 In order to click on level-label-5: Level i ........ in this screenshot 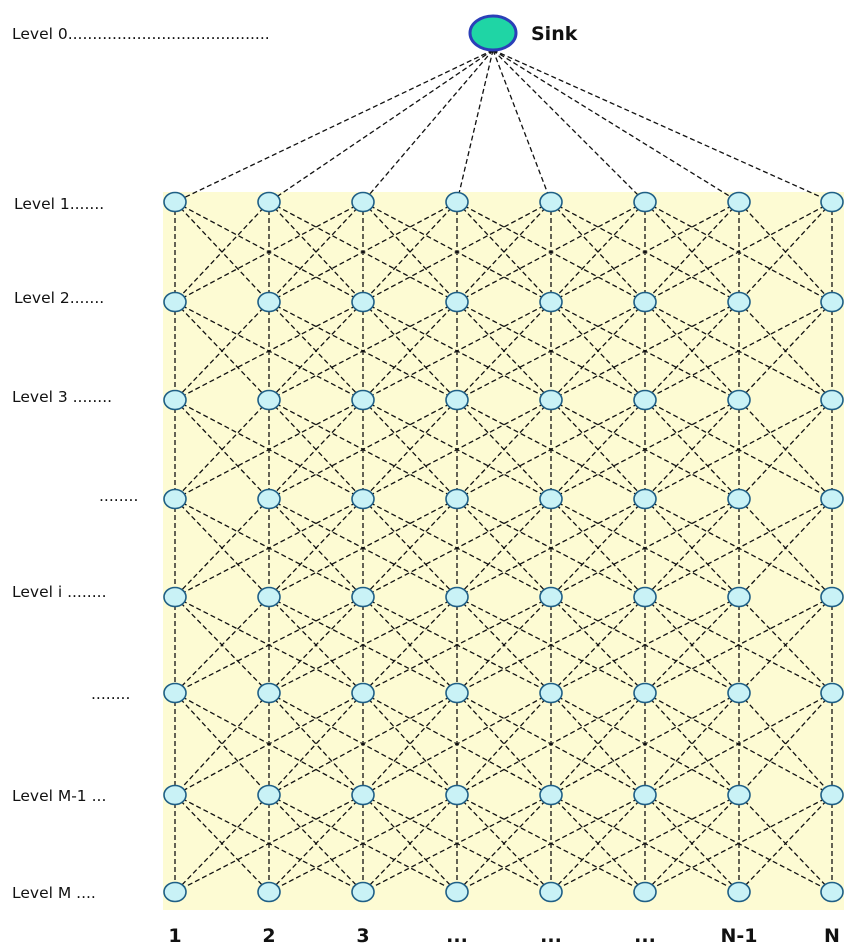, I will do `click(59, 592)`.